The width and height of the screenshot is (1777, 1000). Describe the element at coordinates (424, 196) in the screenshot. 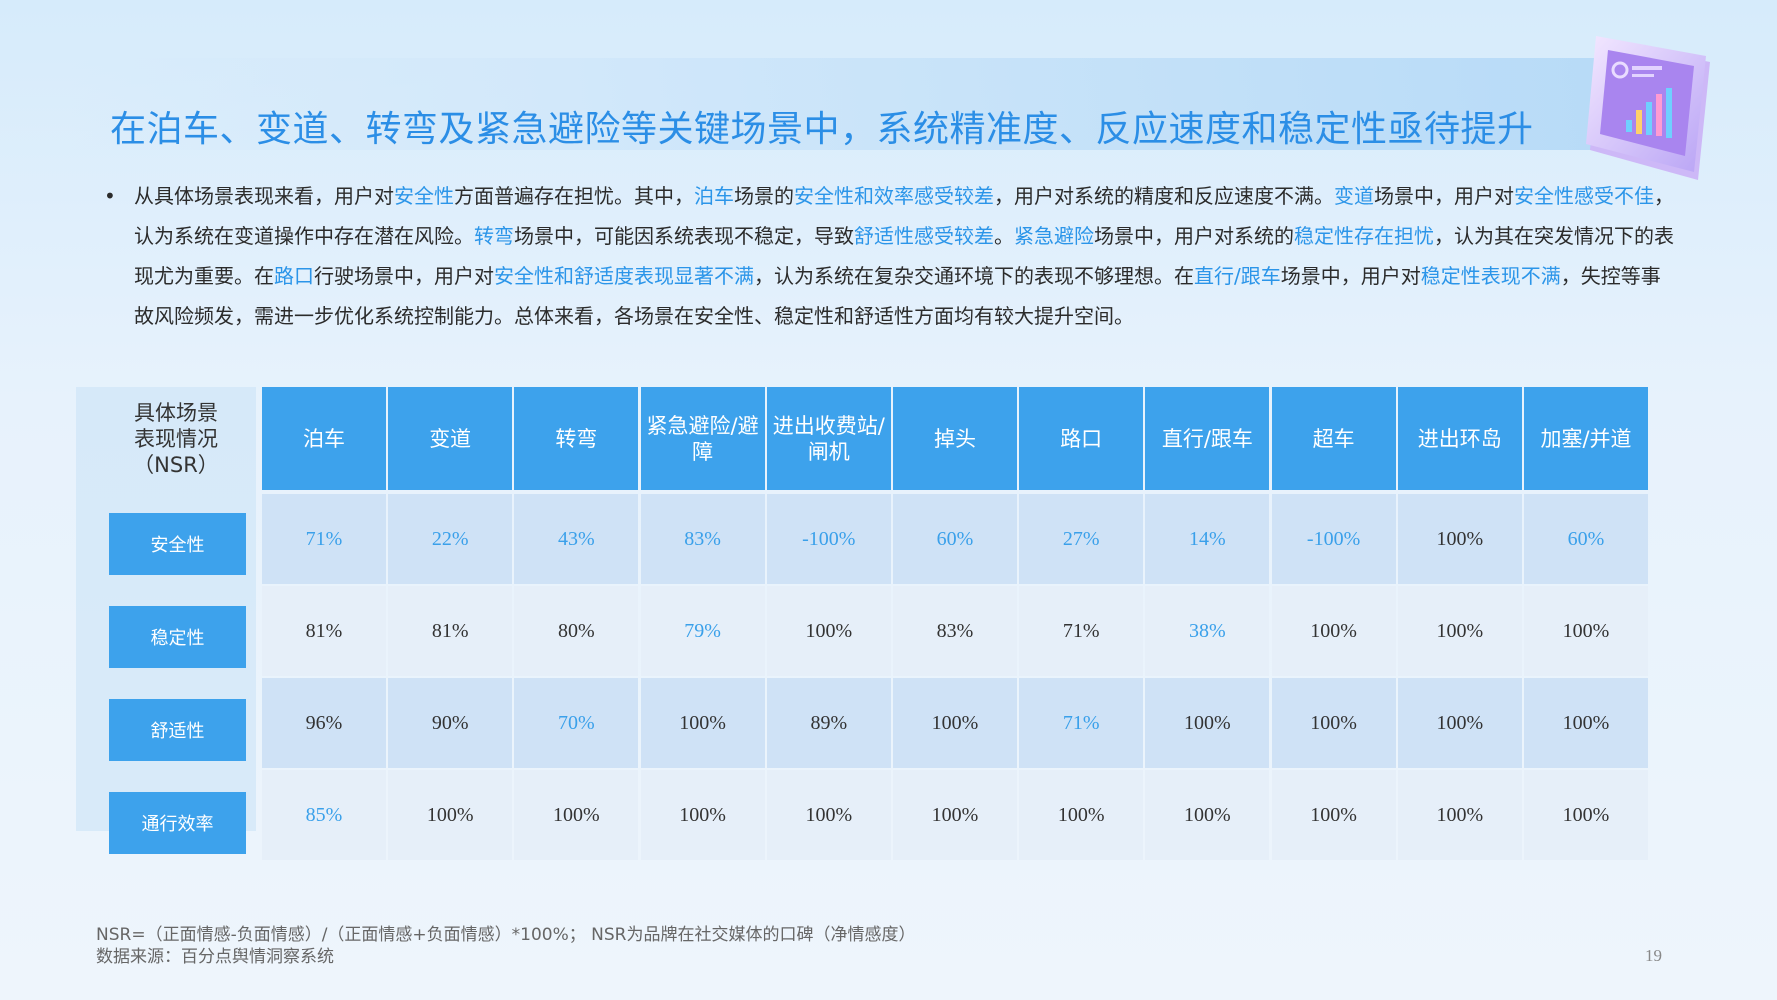

I see `highlight-text: 安全性` at that location.